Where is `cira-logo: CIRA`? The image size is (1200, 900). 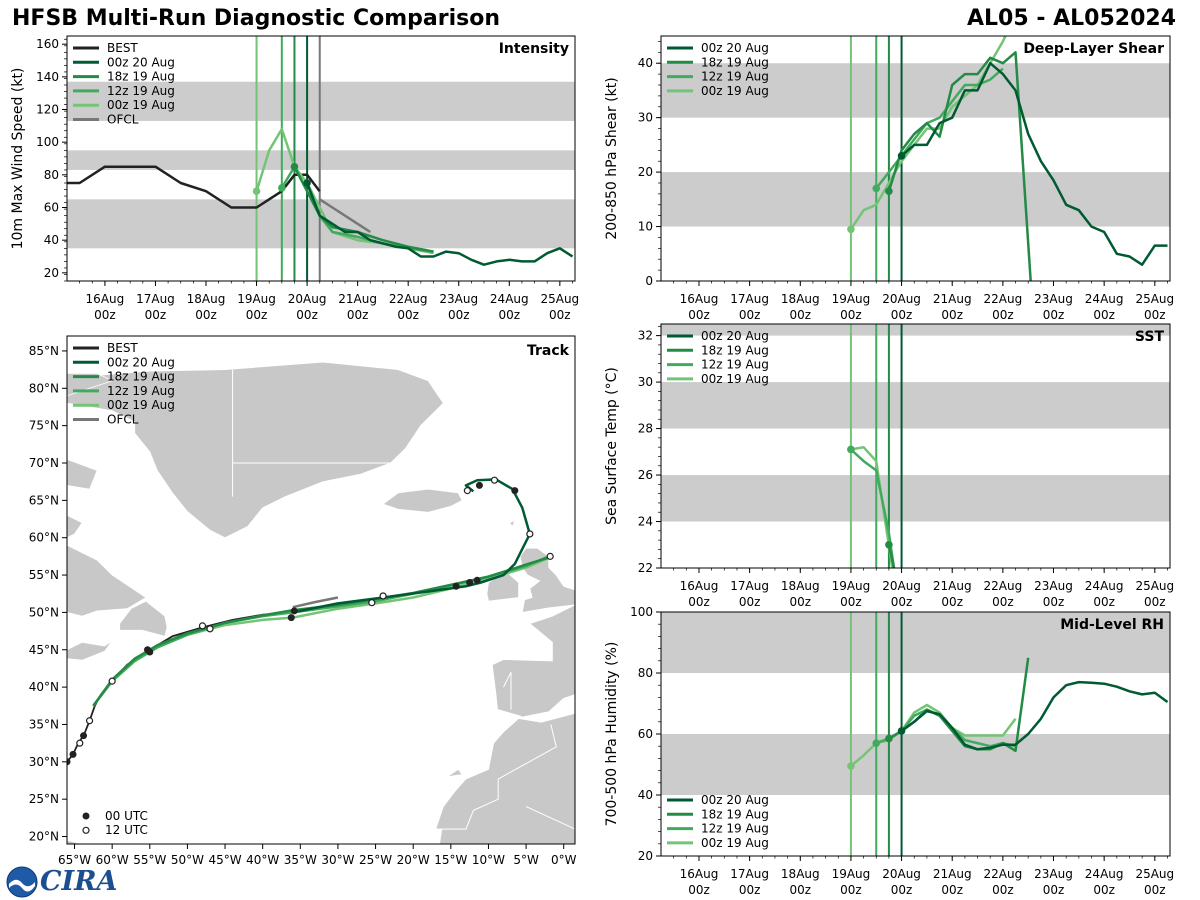
cira-logo: CIRA is located at coordinates (79, 881).